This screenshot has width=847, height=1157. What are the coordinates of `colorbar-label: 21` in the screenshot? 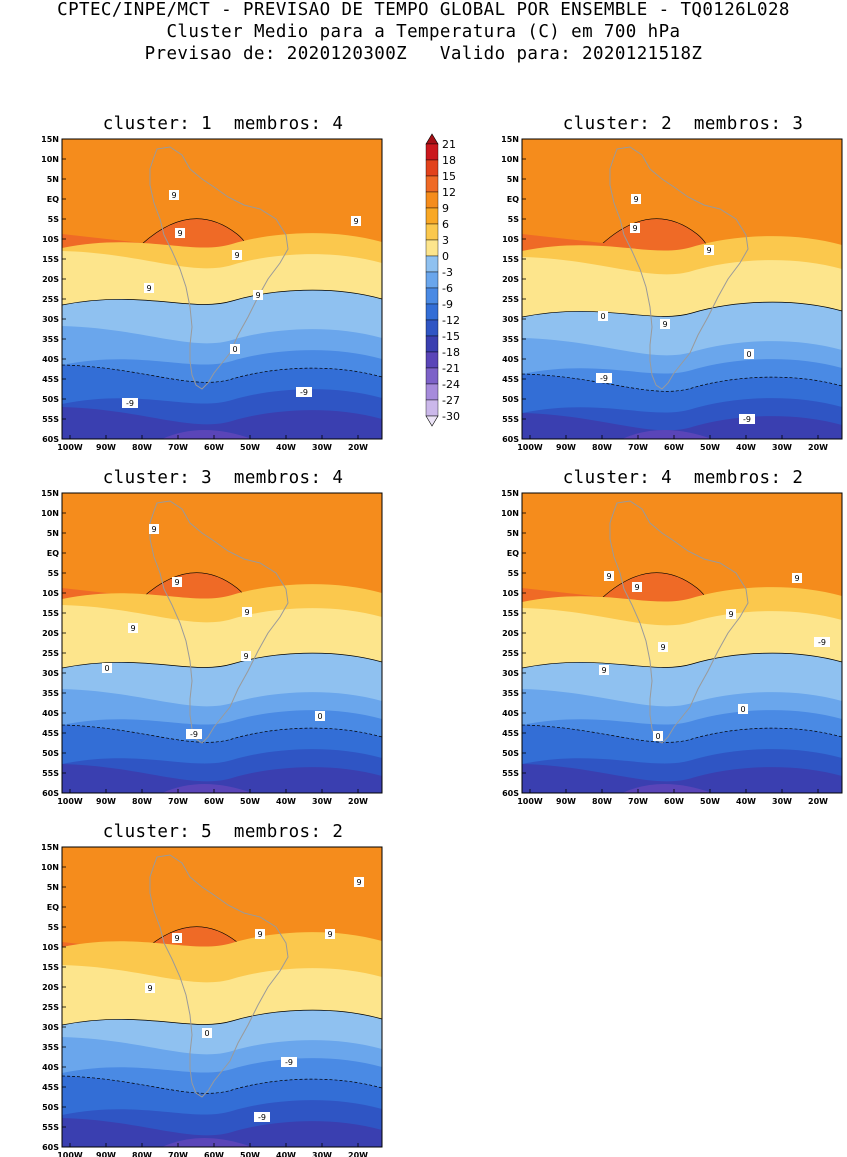 It's located at (449, 144).